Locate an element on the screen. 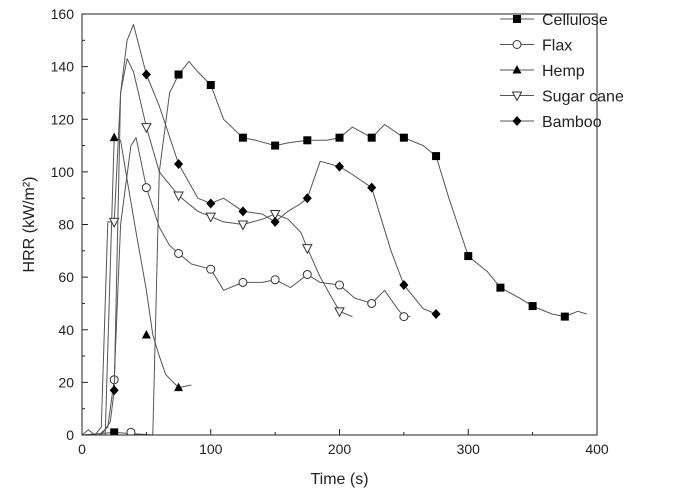 Image resolution: width=675 pixels, height=496 pixels. y-axis: 0 20 40 60 80 100 120 140 160 is located at coordinates (69, 224).